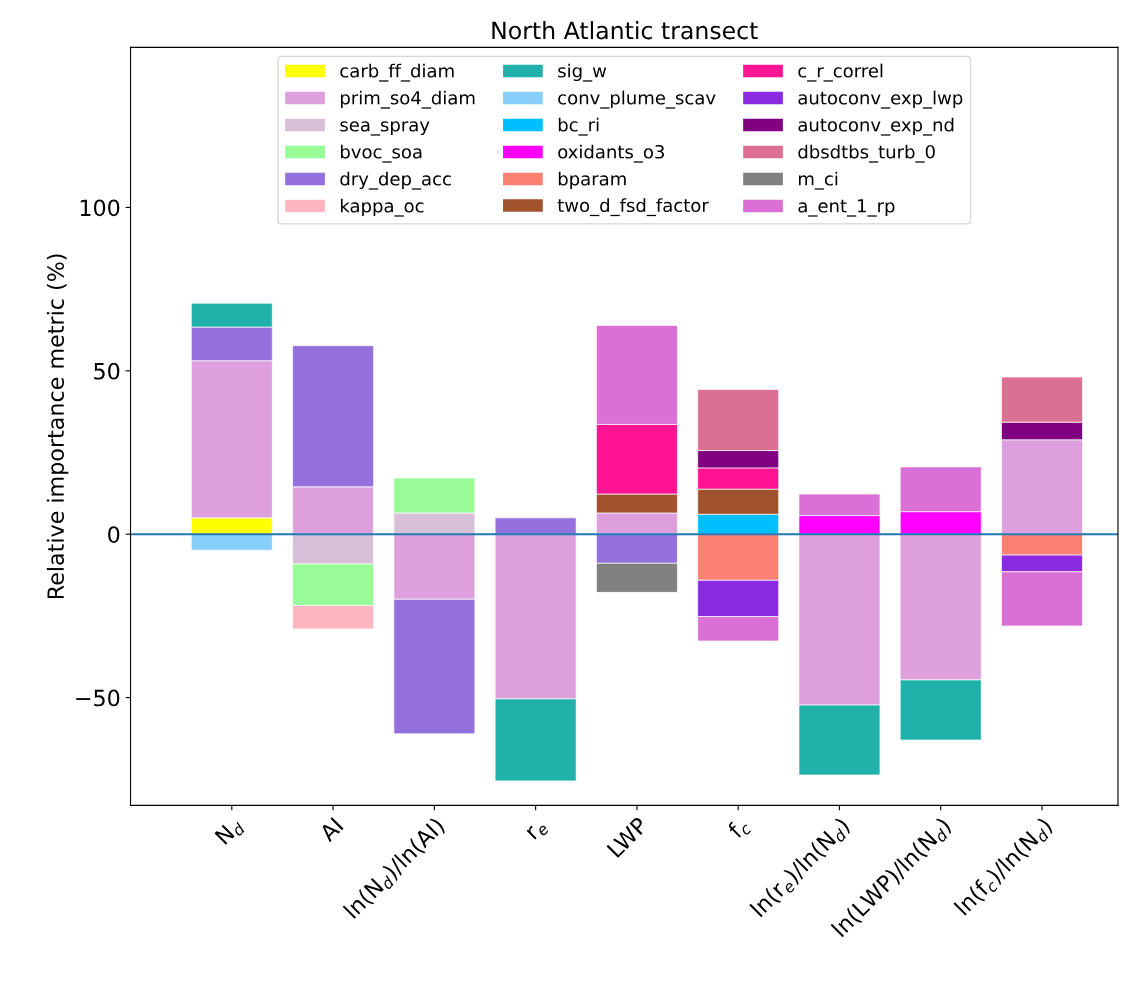 Image resolution: width=1135 pixels, height=987 pixels. I want to click on legend-label: m_ci, so click(818, 180).